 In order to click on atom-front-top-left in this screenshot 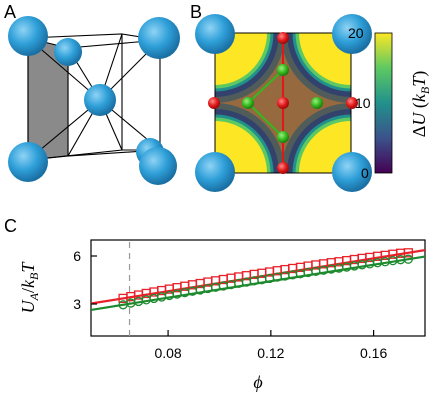, I will do `click(28, 36)`.